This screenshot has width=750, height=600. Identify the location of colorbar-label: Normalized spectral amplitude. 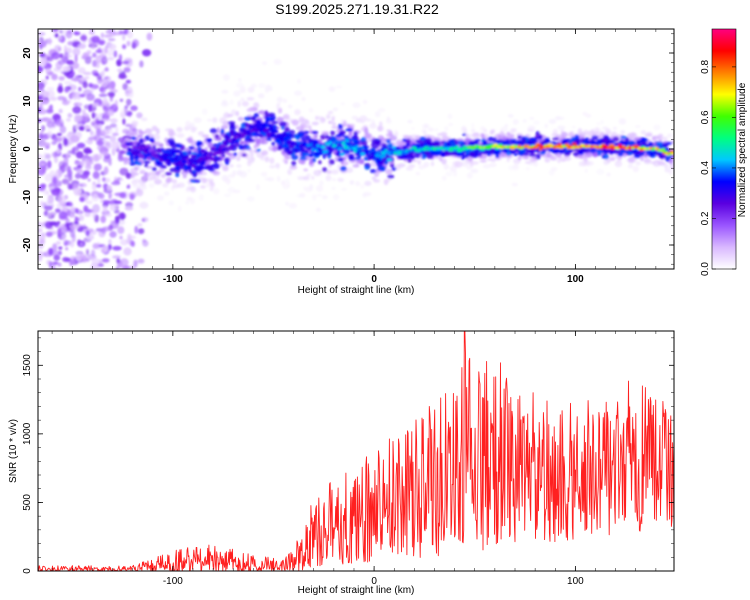
(742, 149).